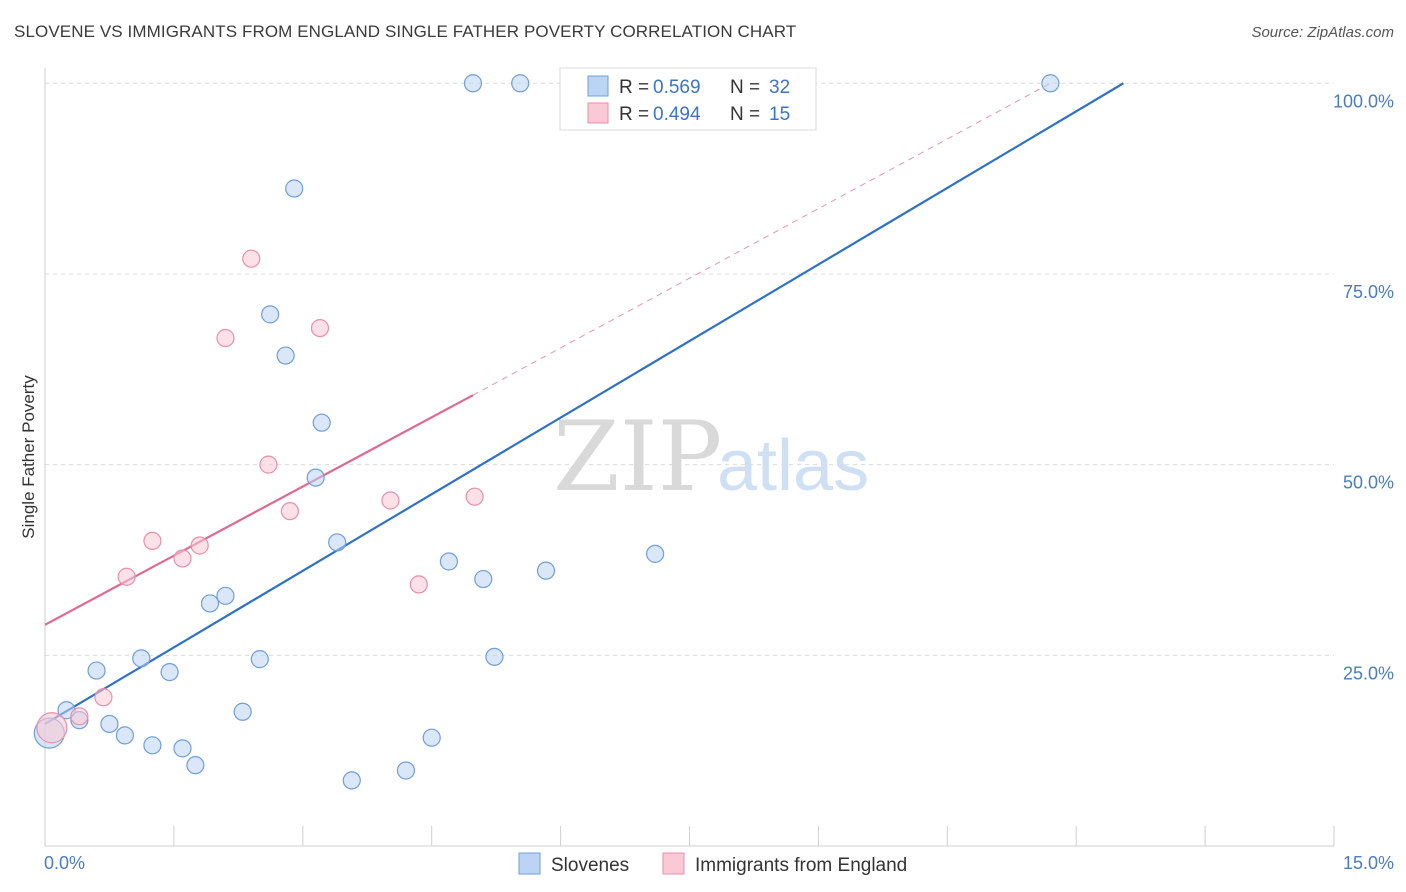 The height and width of the screenshot is (892, 1406). What do you see at coordinates (590, 865) in the screenshot?
I see `bottom-legend-label-slovenes: Slovenes` at bounding box center [590, 865].